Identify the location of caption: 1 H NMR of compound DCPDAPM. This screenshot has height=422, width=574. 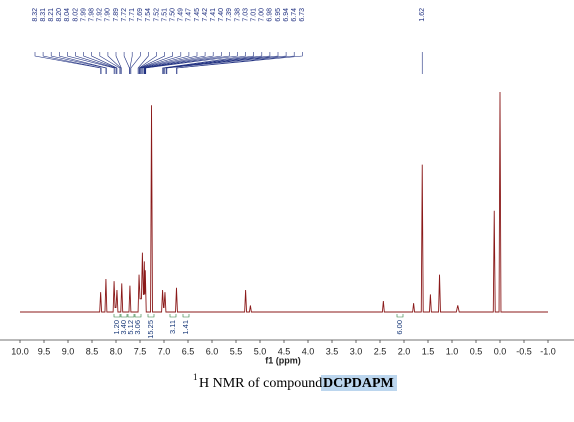
(295, 381).